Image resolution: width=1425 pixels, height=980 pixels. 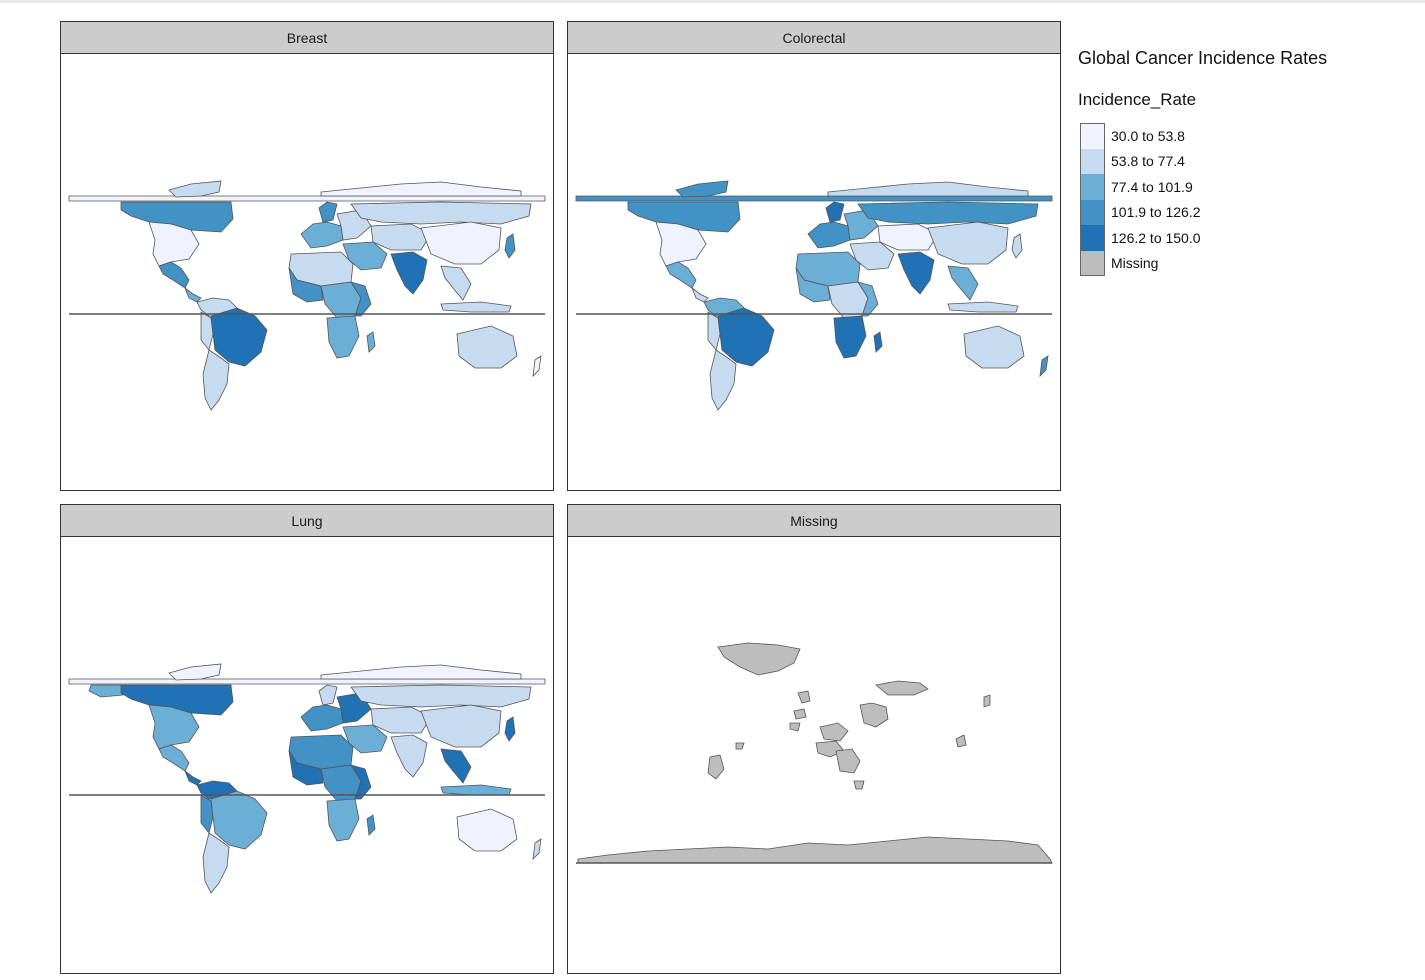 What do you see at coordinates (307, 521) in the screenshot?
I see `facet-strip-label: Lung` at bounding box center [307, 521].